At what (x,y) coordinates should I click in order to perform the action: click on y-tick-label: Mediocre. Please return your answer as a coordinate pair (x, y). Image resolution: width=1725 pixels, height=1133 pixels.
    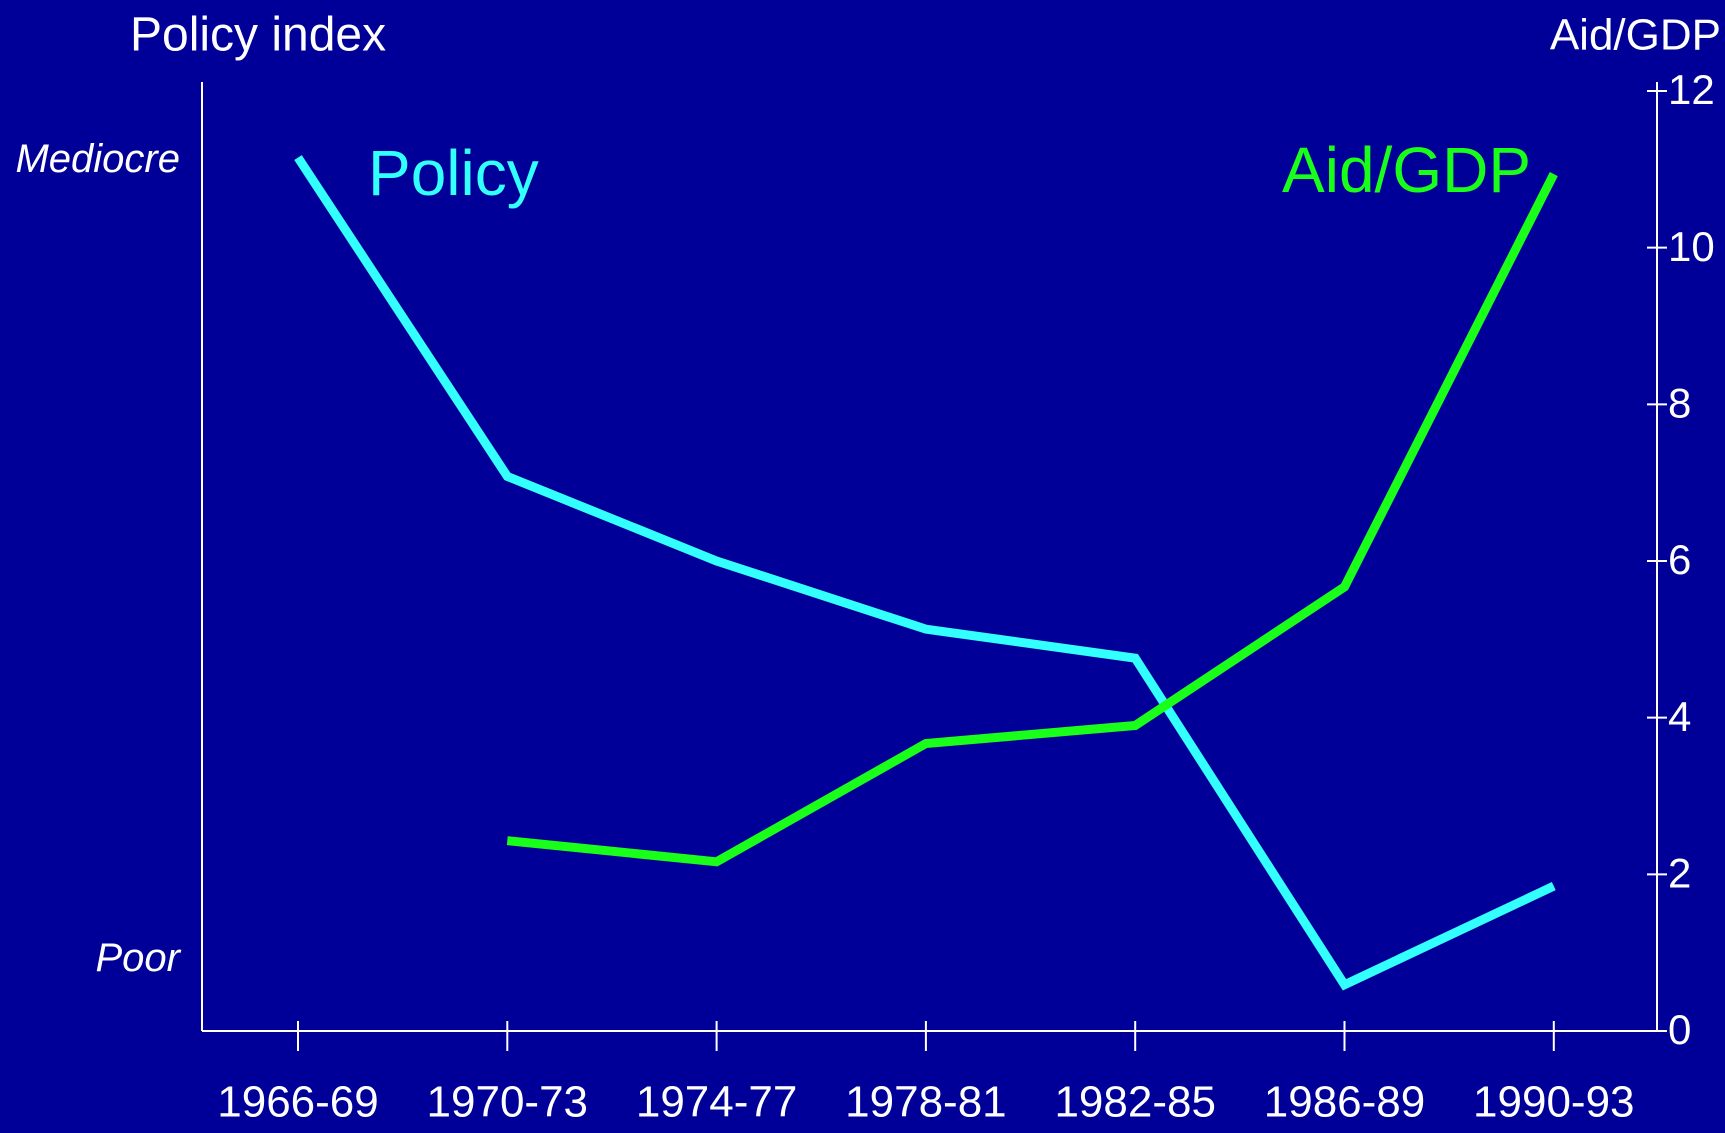
    Looking at the image, I should click on (97, 159).